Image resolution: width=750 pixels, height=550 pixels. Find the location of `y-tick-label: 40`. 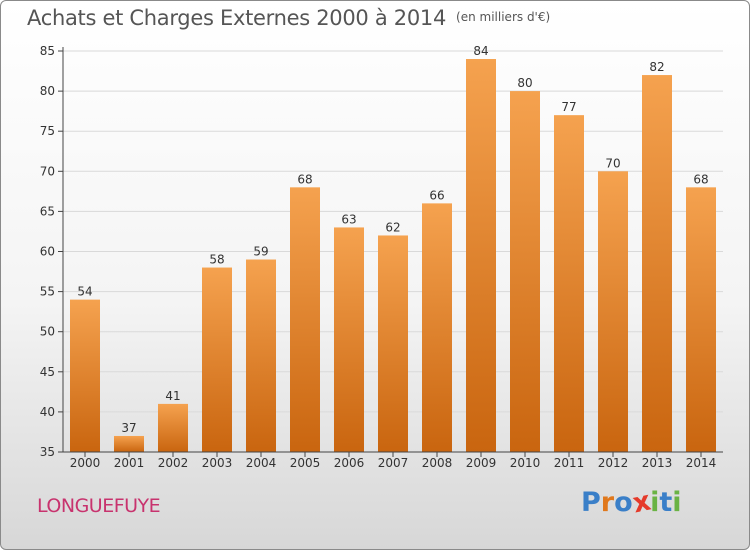

y-tick-label: 40 is located at coordinates (47, 412).